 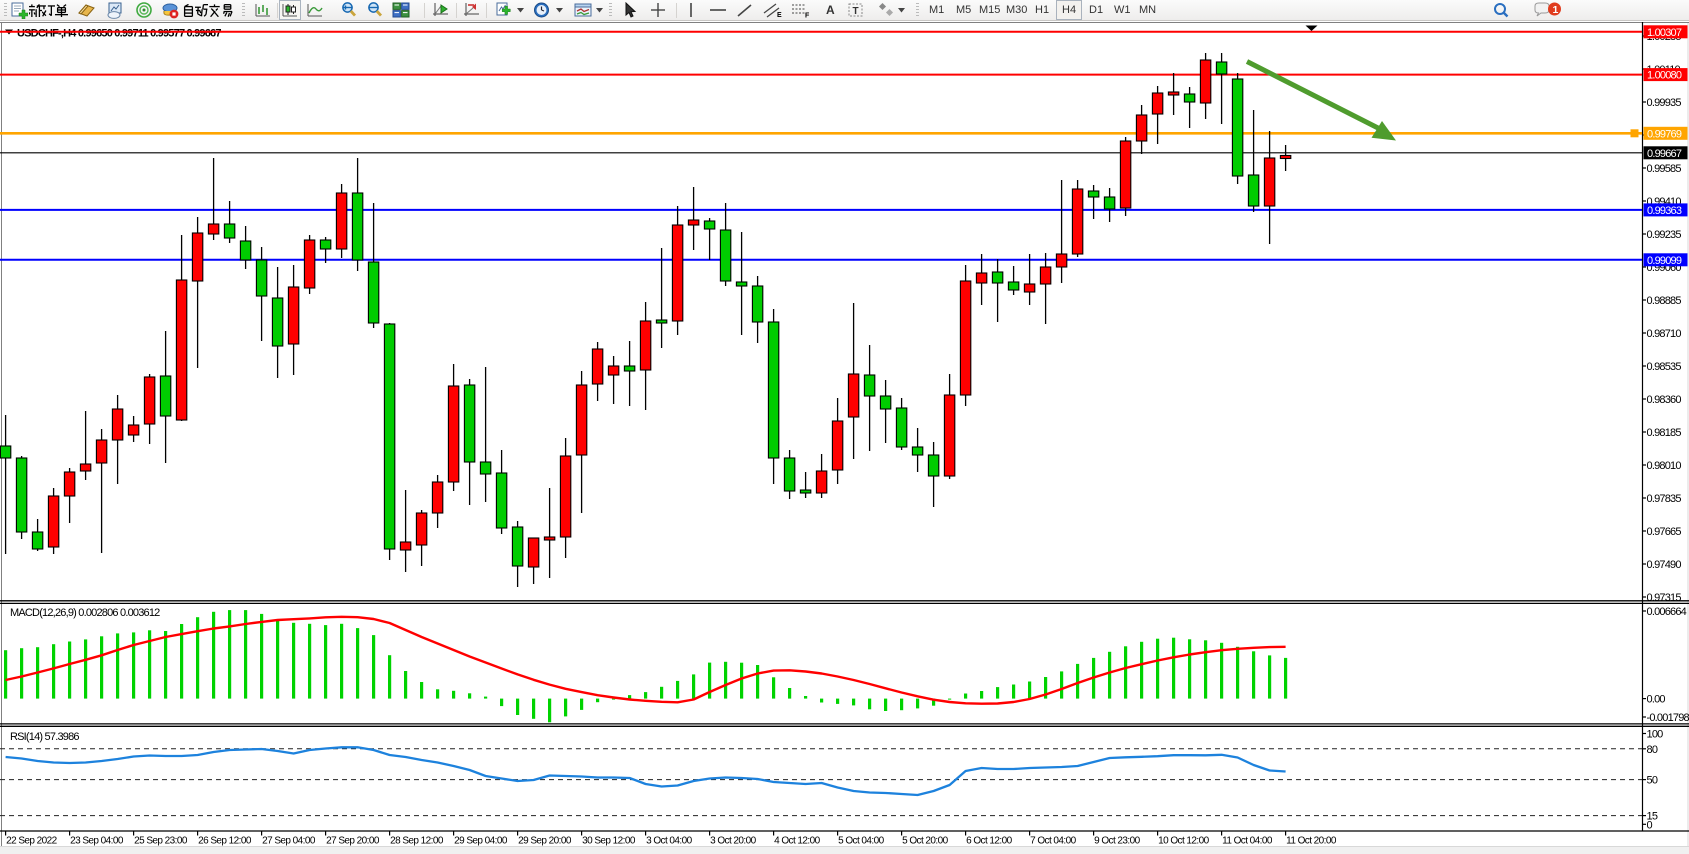 I want to click on svg-text: RSI(14) 57.3986, so click(x=44, y=737).